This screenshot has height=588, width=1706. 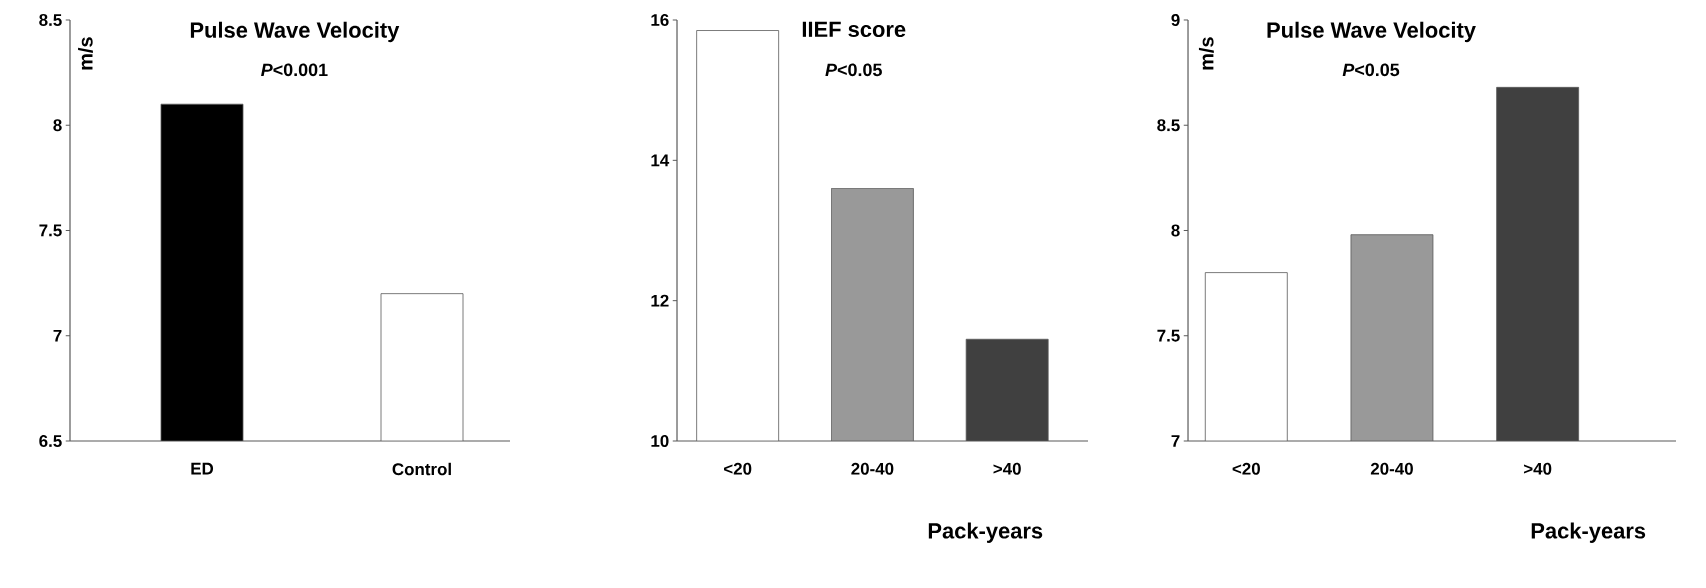 What do you see at coordinates (50, 441) in the screenshot?
I see `y-tick-label: 6.5` at bounding box center [50, 441].